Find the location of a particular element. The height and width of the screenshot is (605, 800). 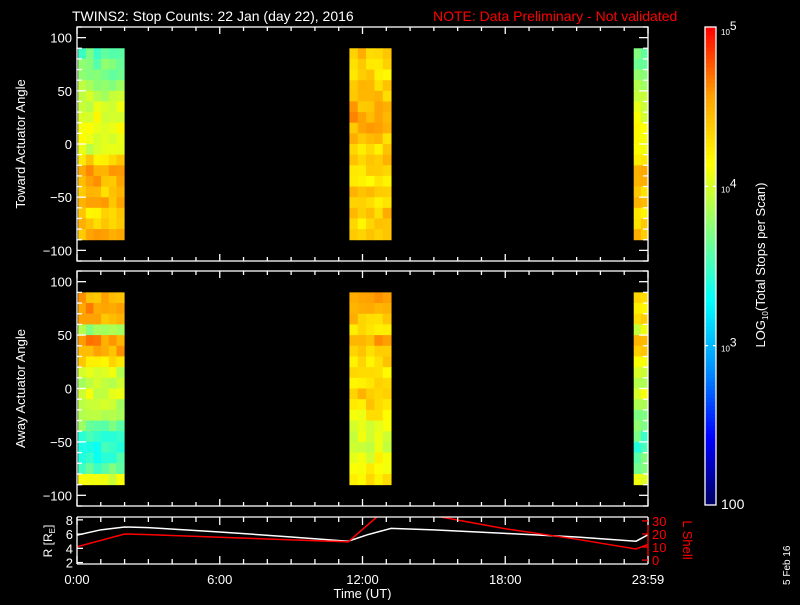

tick-base: 10 is located at coordinates (725, 32).